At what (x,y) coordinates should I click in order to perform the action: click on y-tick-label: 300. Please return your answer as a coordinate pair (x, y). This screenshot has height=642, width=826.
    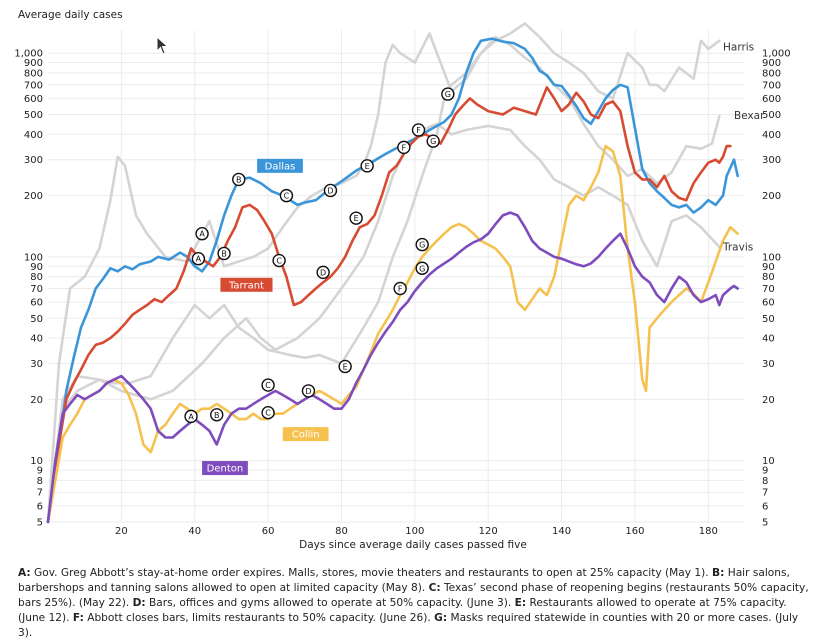
    Looking at the image, I should click on (33, 160).